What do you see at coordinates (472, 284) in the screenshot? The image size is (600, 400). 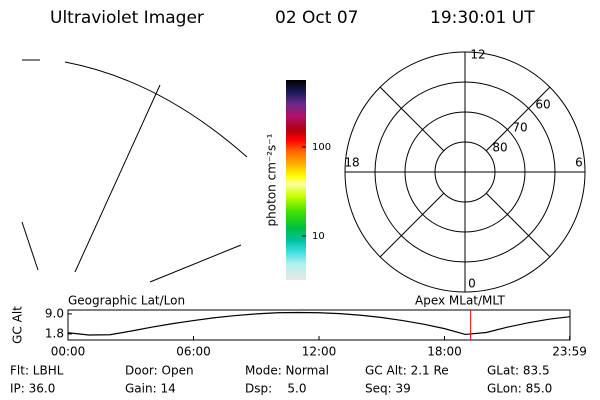 I see `mlt-label: 0` at bounding box center [472, 284].